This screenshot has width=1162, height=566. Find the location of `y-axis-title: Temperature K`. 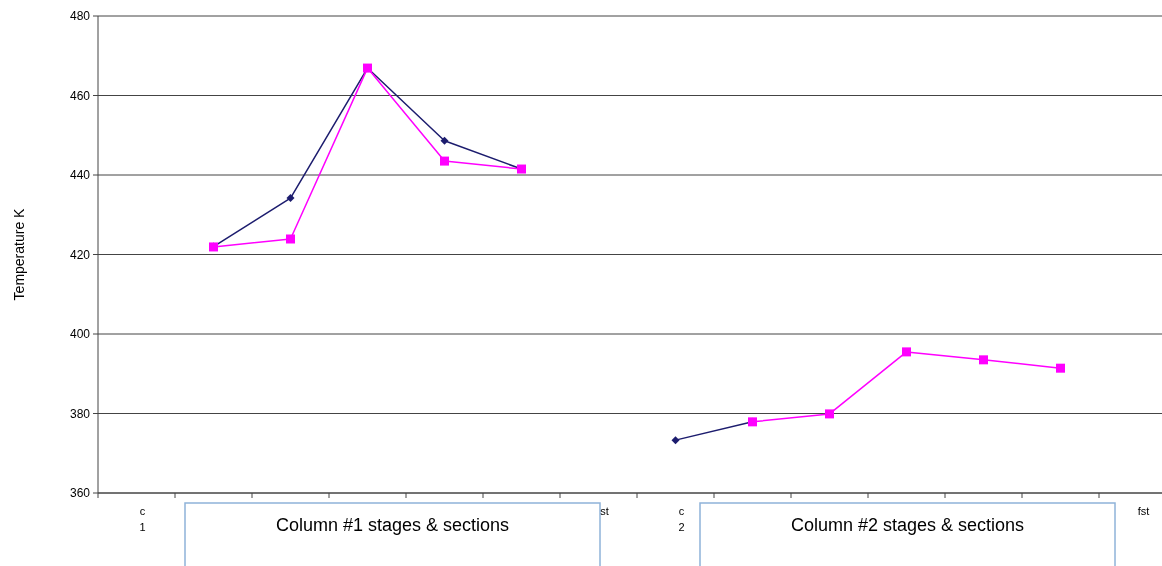

y-axis-title: Temperature K is located at coordinates (19, 254).